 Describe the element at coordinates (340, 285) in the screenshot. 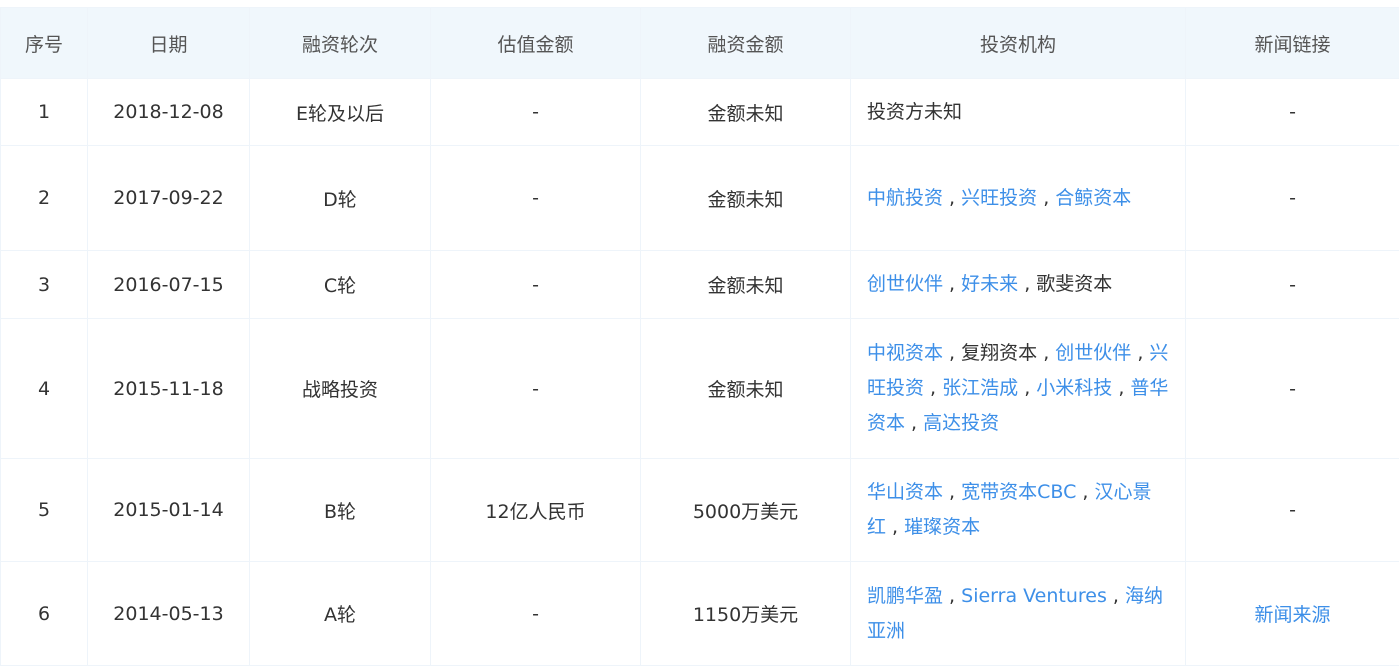

I see `row-round: C轮` at that location.